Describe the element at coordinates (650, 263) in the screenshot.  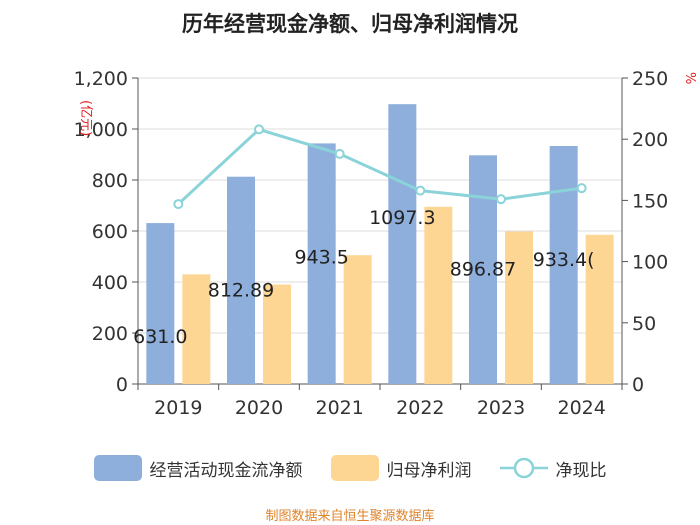
I see `right-axis-tick-label: 100` at that location.